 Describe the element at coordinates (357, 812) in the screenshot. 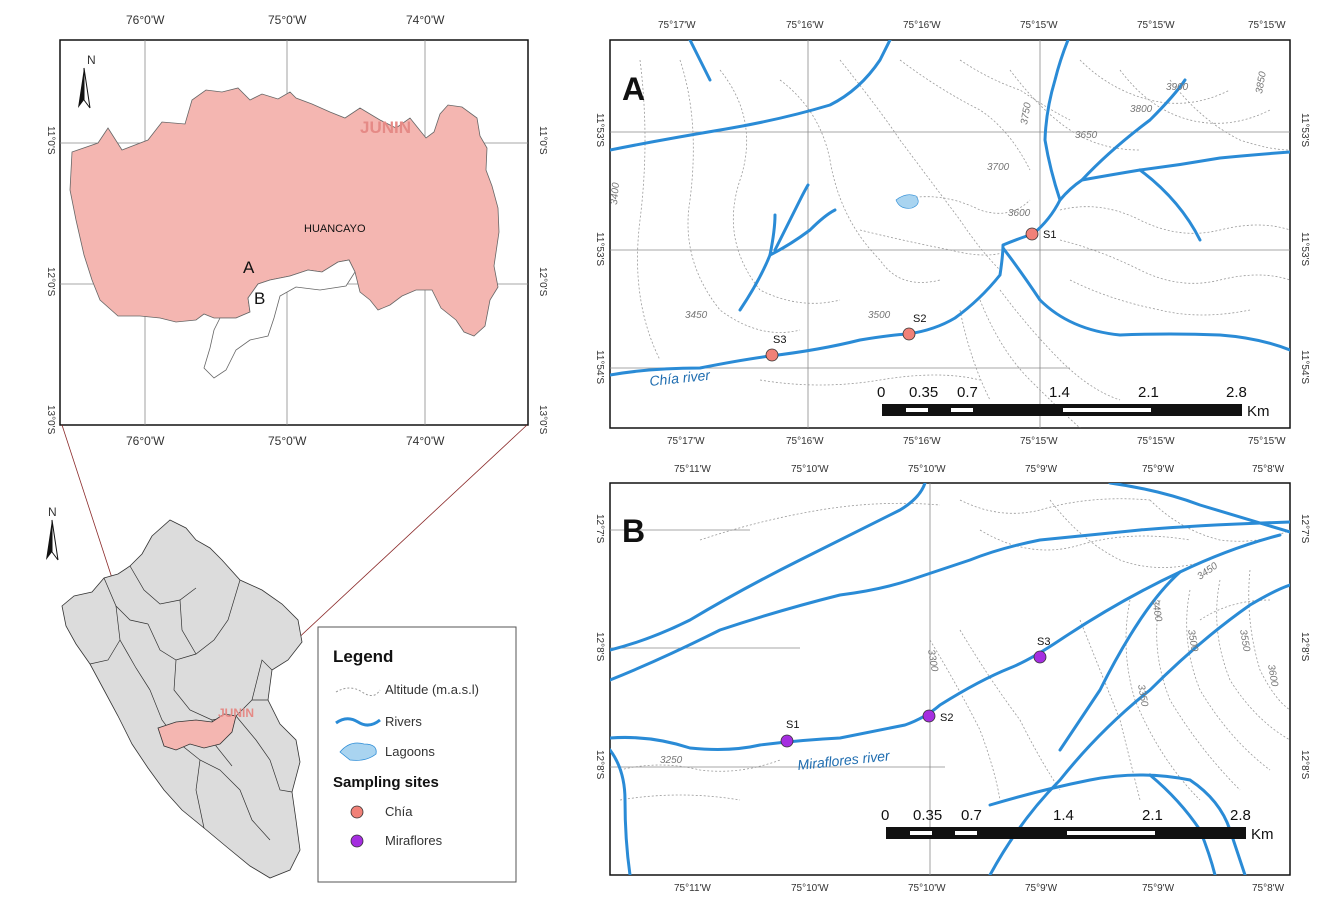

I see `chia-site-icon` at that location.